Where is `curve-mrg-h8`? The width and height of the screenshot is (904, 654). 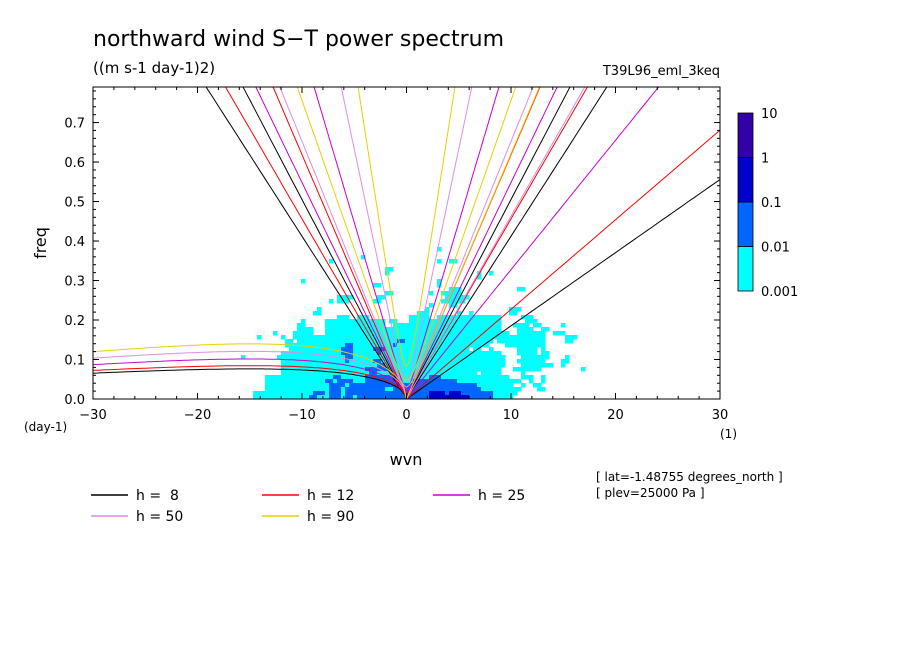 curve-mrg-h8 is located at coordinates (250, 383).